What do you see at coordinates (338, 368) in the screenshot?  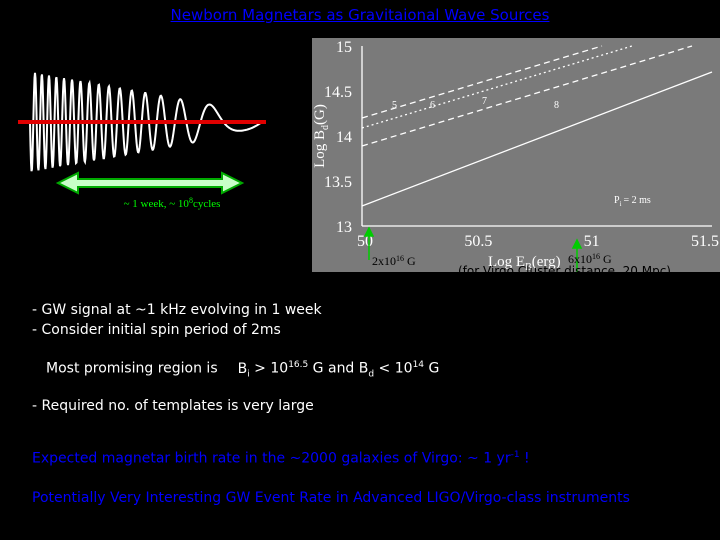 I see `mid: G and B` at bounding box center [338, 368].